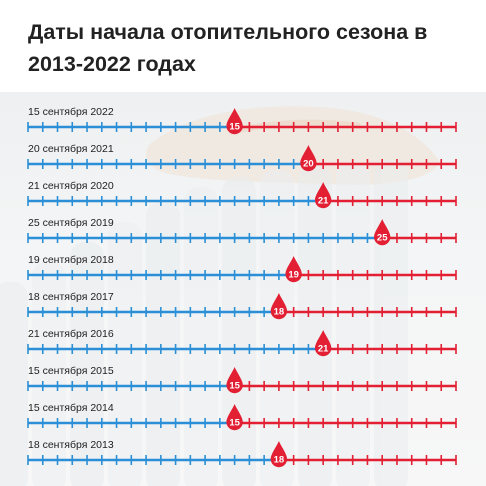 This screenshot has width=486, height=486. I want to click on row-date-label: 18 сентября 2013, so click(71, 445).